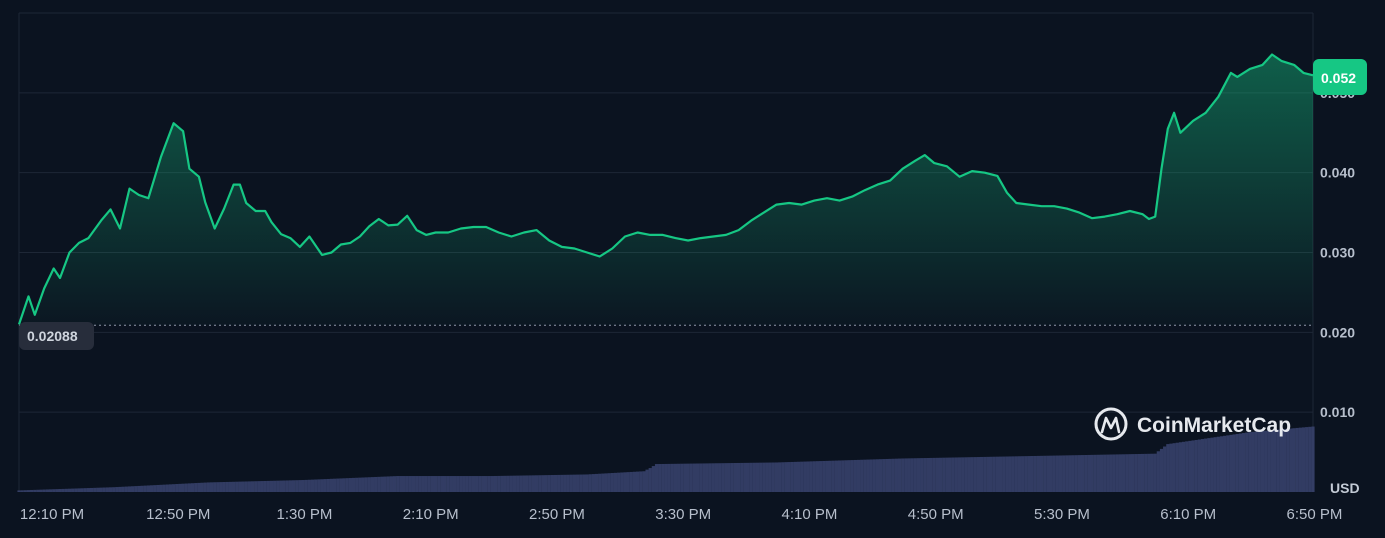 The height and width of the screenshot is (538, 1385). What do you see at coordinates (1337, 253) in the screenshot?
I see `y-tick-label: 0.030` at bounding box center [1337, 253].